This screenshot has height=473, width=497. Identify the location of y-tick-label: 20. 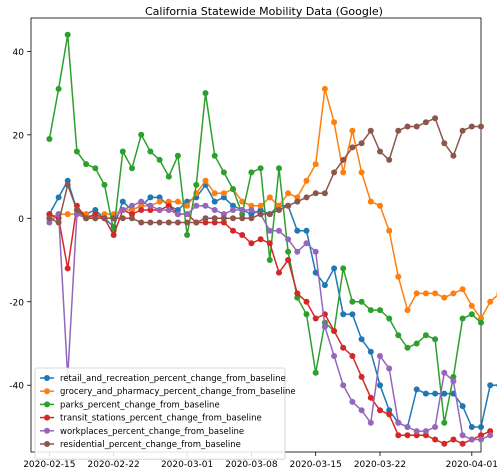
(19, 136).